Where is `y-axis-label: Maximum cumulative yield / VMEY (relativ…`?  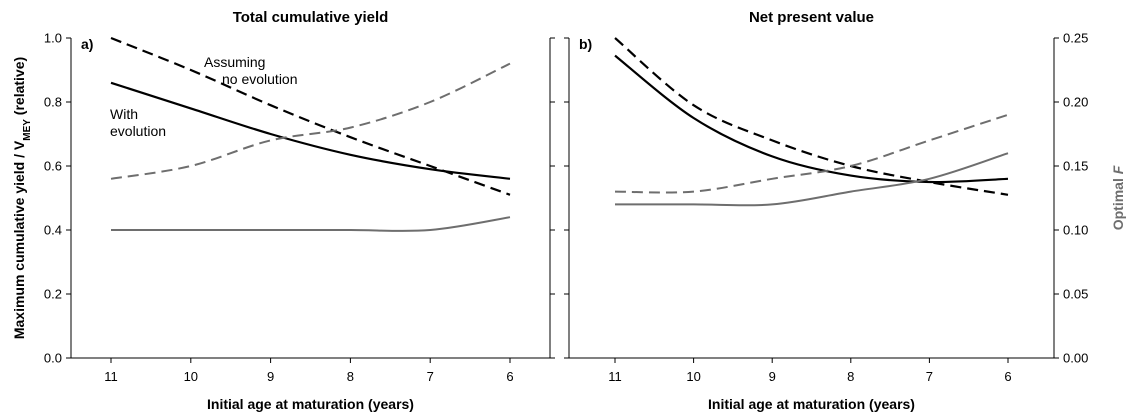 y-axis-label: Maximum cumulative yield / VMEY (relativ… is located at coordinates (22, 198).